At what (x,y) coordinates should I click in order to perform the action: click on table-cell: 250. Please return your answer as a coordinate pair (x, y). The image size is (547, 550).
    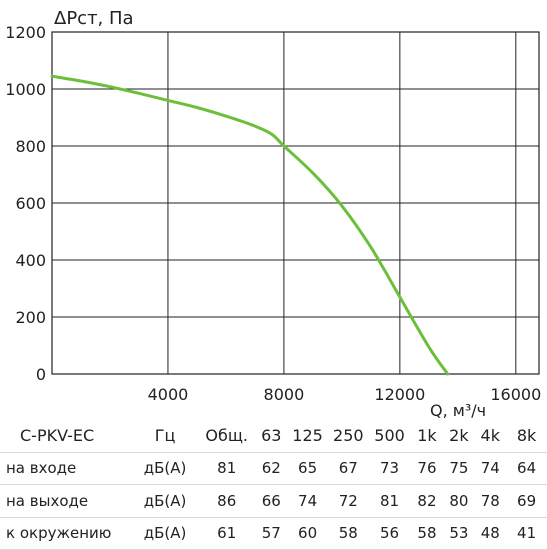
    Looking at the image, I should click on (348, 436).